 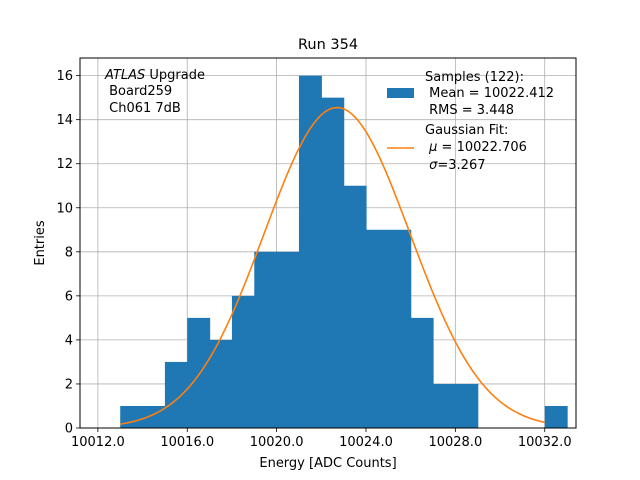 I want to click on annotation-line-2: Board259, so click(x=138, y=91).